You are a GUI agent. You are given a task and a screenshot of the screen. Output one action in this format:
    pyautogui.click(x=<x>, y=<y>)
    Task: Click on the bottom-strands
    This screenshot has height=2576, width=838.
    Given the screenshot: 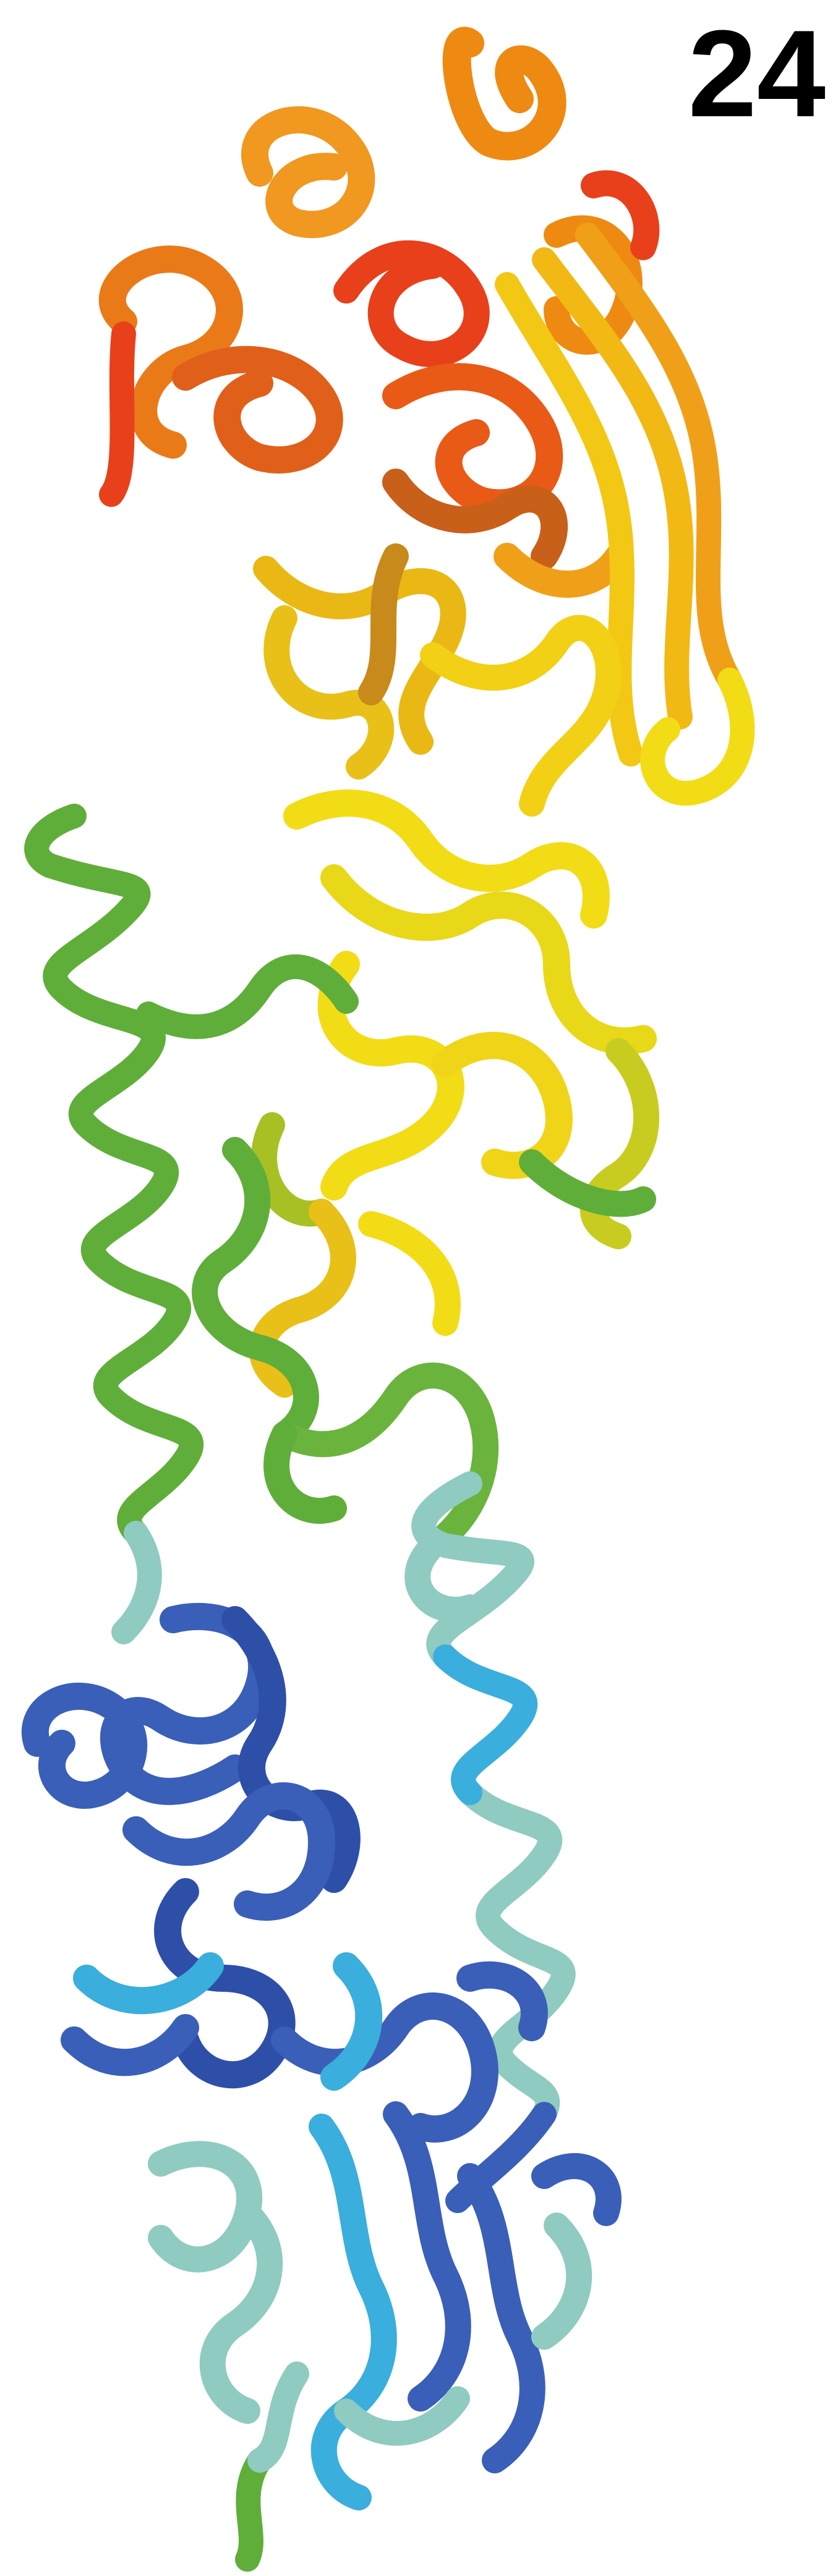 What is the action you would take?
    pyautogui.click(x=385, y=2336)
    